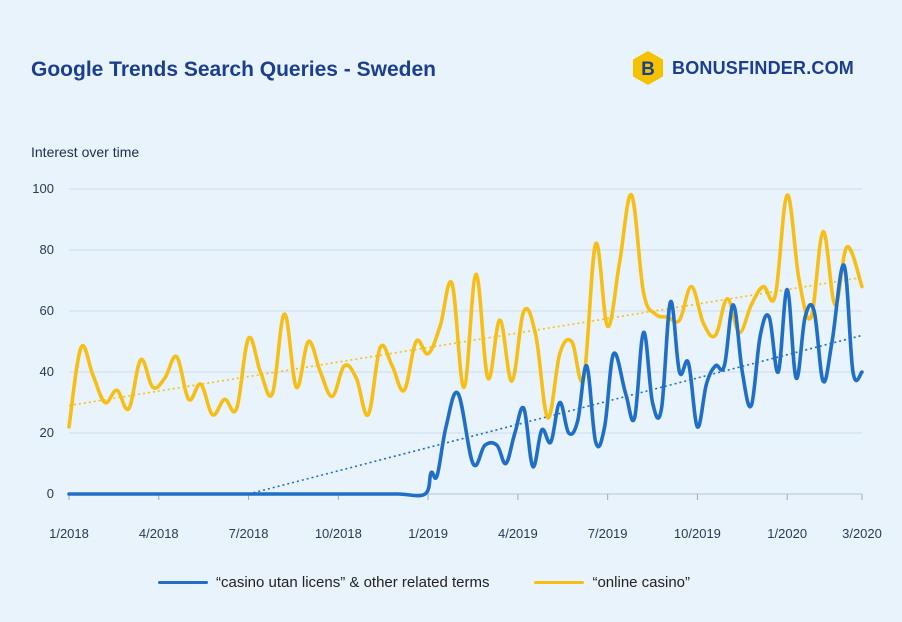 The image size is (902, 622). What do you see at coordinates (697, 533) in the screenshot?
I see `x-tick-10-2019: 10/2019` at bounding box center [697, 533].